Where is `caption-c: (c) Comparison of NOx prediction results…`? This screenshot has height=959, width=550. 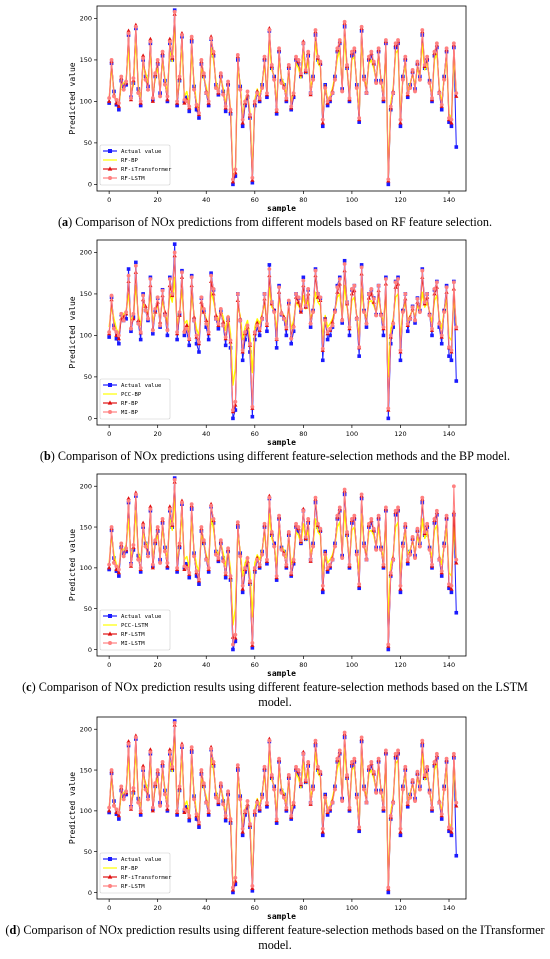 caption-c: (c) Comparison of NOx prediction results… is located at coordinates (275, 694).